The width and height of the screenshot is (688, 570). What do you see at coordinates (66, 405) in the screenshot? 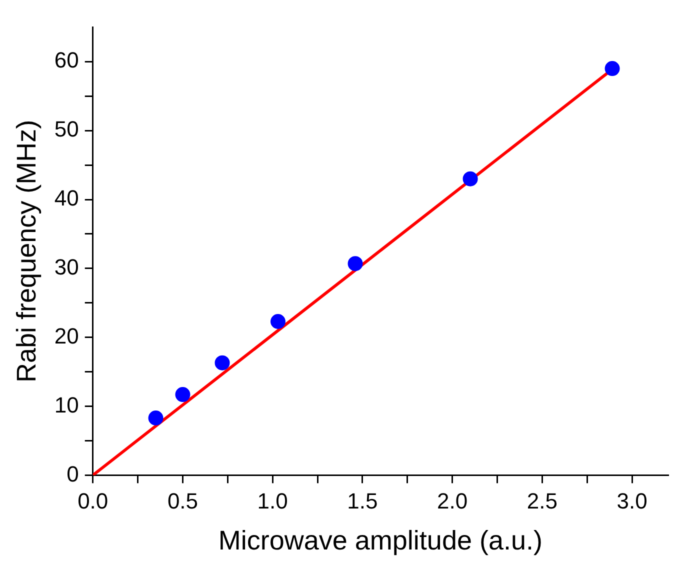
I see `y-tick-label: 10` at bounding box center [66, 405].